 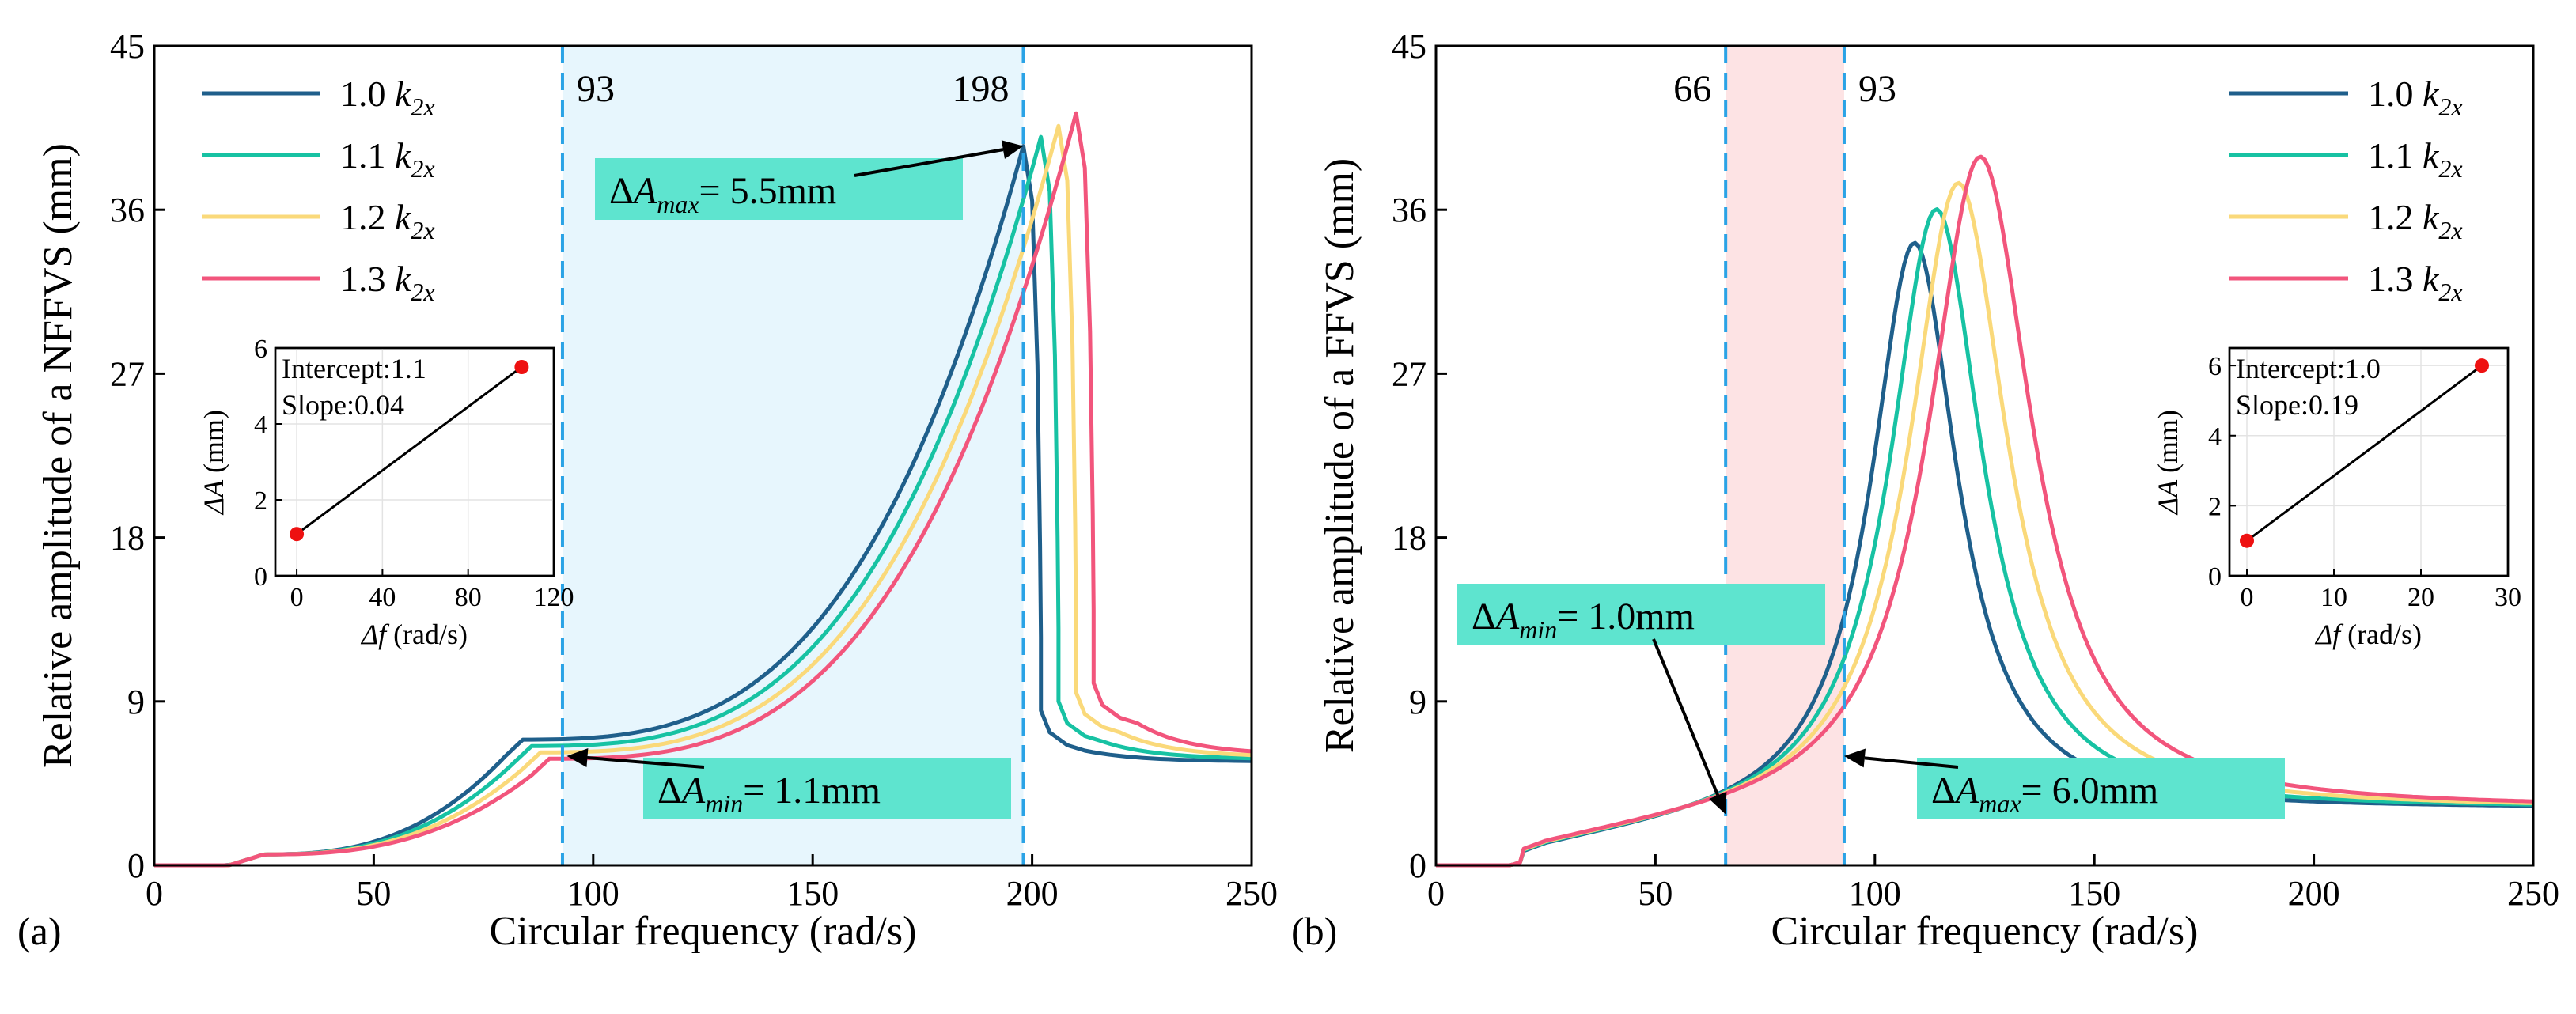 I want to click on panel-b-label: (b), so click(x=1314, y=931).